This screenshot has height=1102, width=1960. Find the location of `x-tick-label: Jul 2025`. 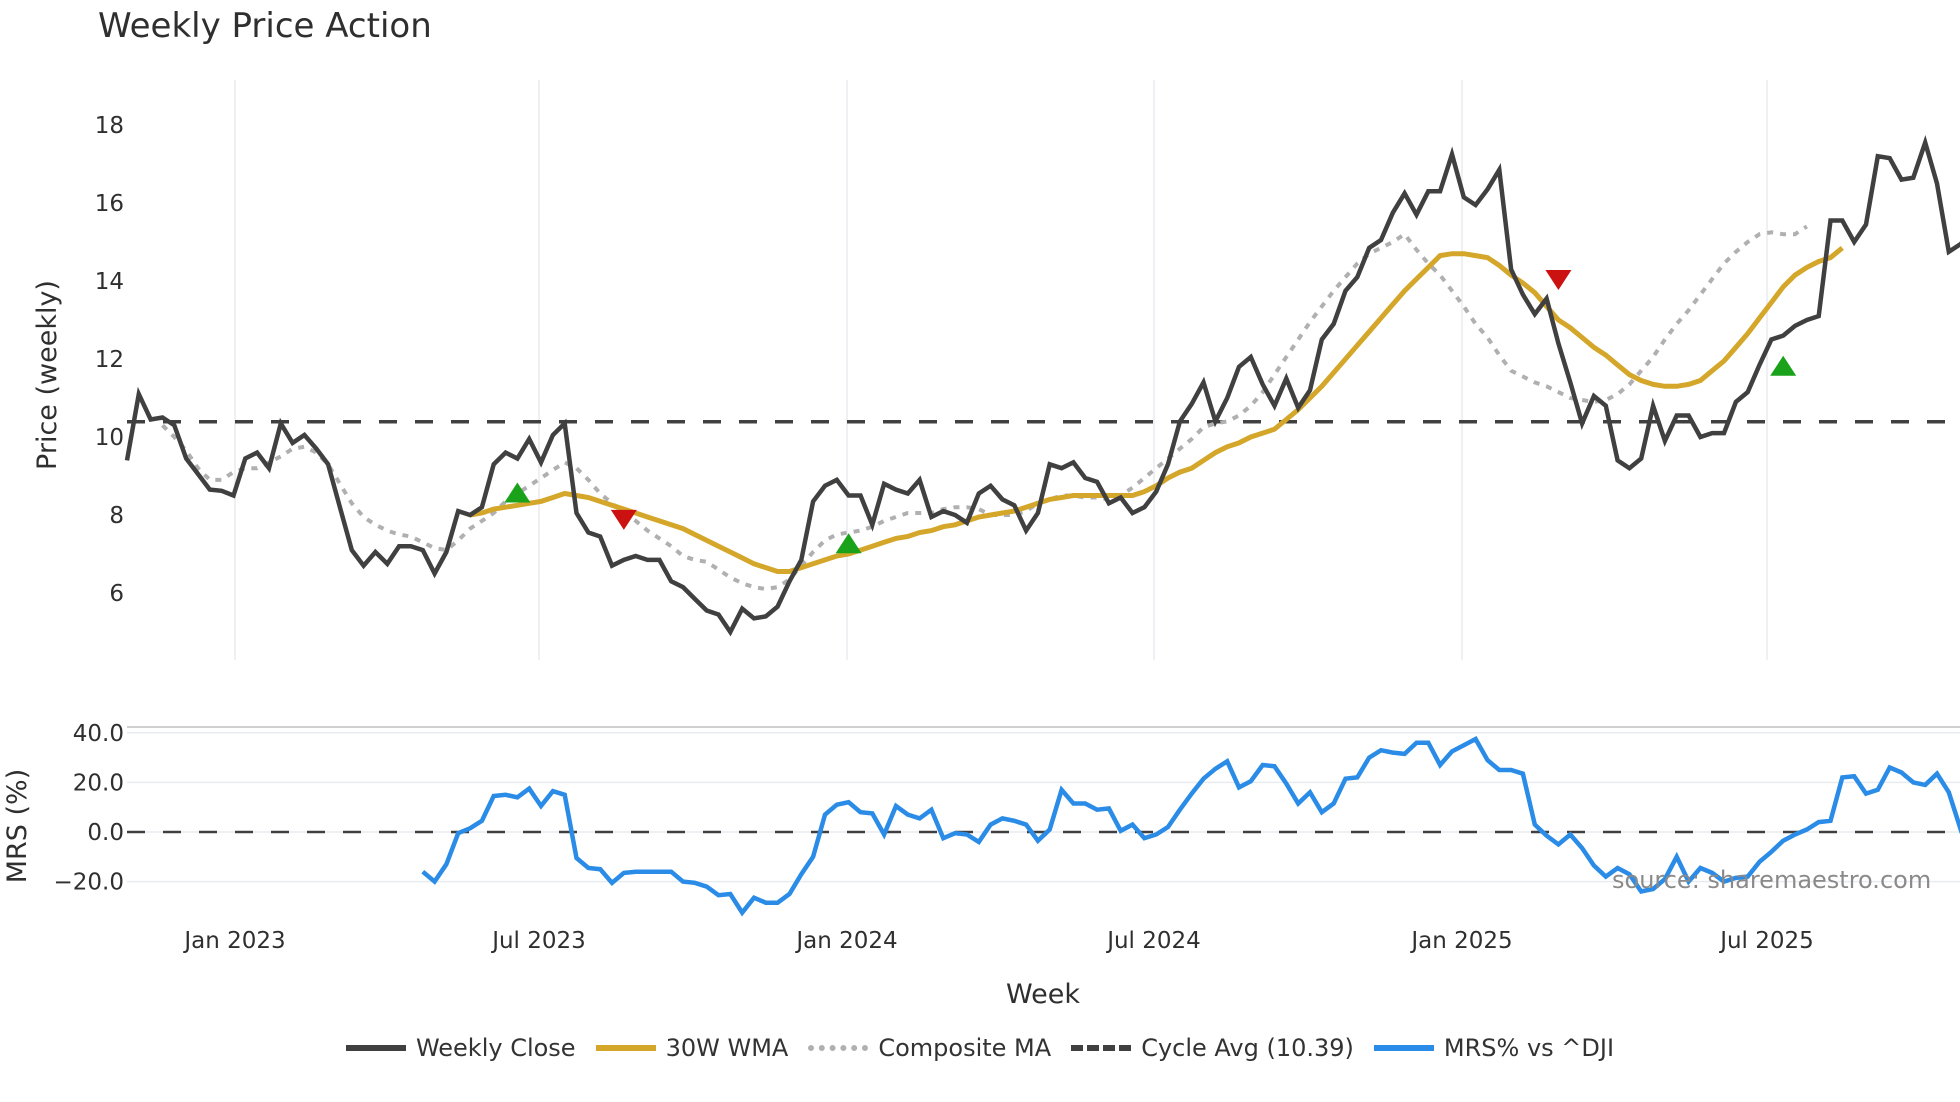

x-tick-label: Jul 2025 is located at coordinates (1766, 941).